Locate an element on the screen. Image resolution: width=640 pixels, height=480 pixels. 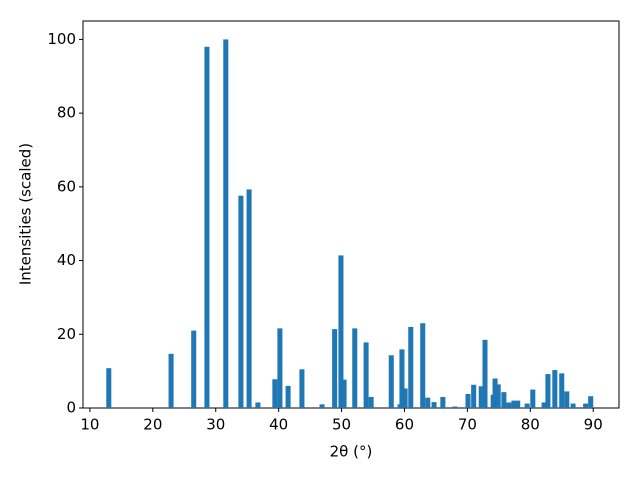
x-tick-label: 40 is located at coordinates (278, 425).